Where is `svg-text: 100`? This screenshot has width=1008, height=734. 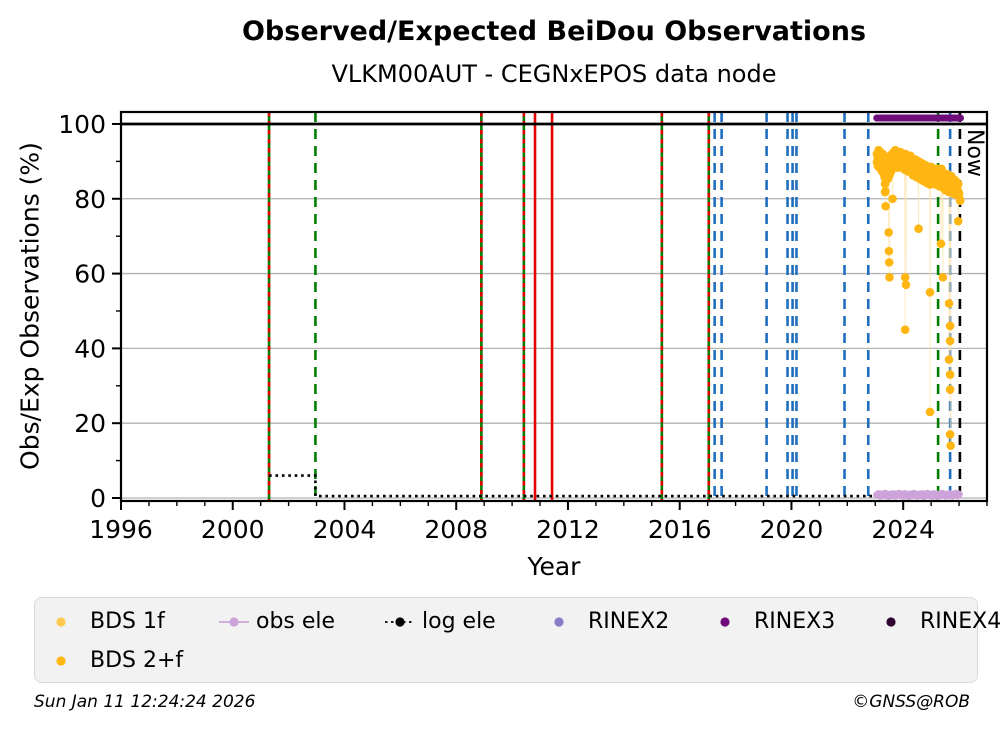 svg-text: 100 is located at coordinates (82, 124).